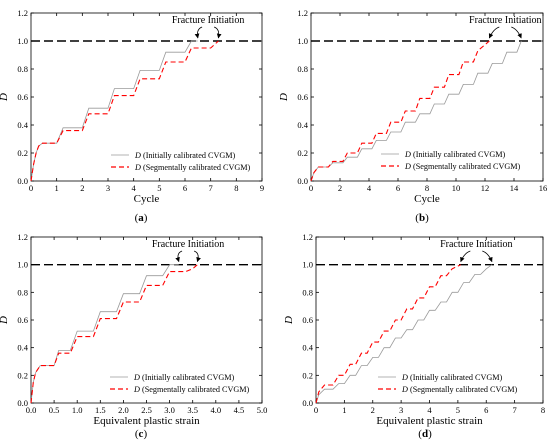  I want to click on panel-label: (c), so click(141, 434).